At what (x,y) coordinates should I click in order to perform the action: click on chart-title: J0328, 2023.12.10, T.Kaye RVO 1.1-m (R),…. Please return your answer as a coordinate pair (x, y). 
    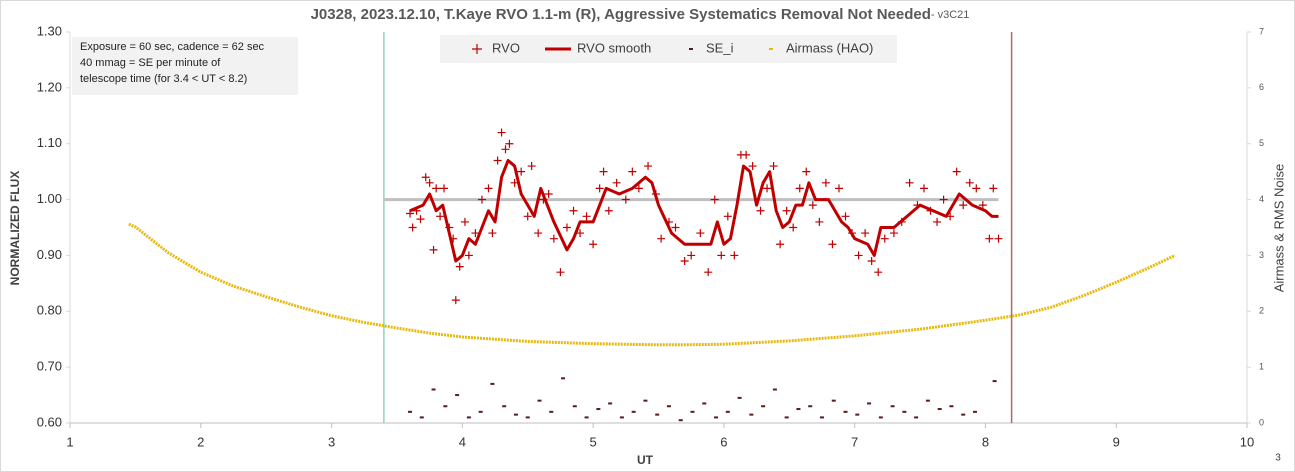
    Looking at the image, I should click on (621, 14).